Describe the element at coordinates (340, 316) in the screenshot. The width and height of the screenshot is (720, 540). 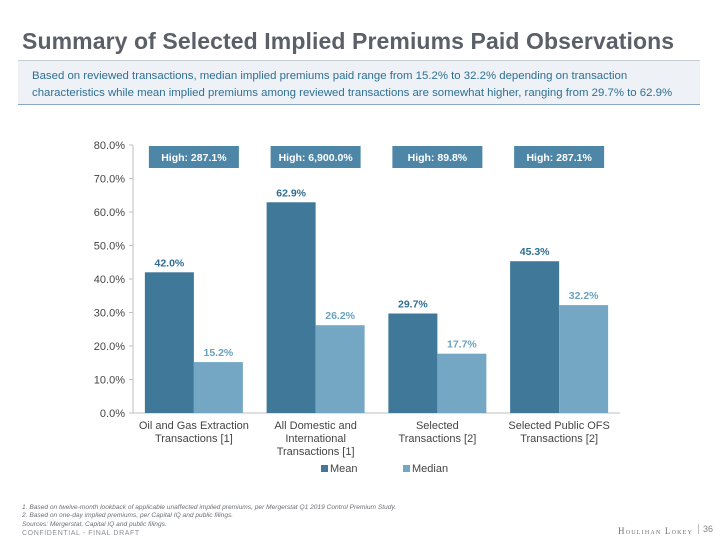
I see `median-data-label: 26.2%` at that location.